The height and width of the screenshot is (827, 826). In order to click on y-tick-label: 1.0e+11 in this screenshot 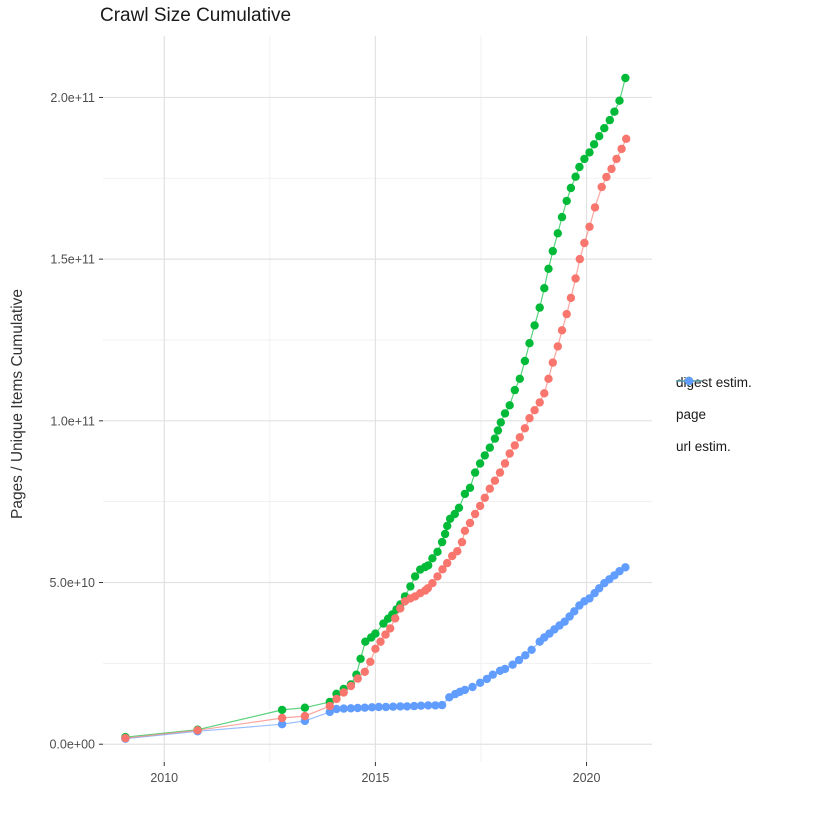, I will do `click(72, 421)`.